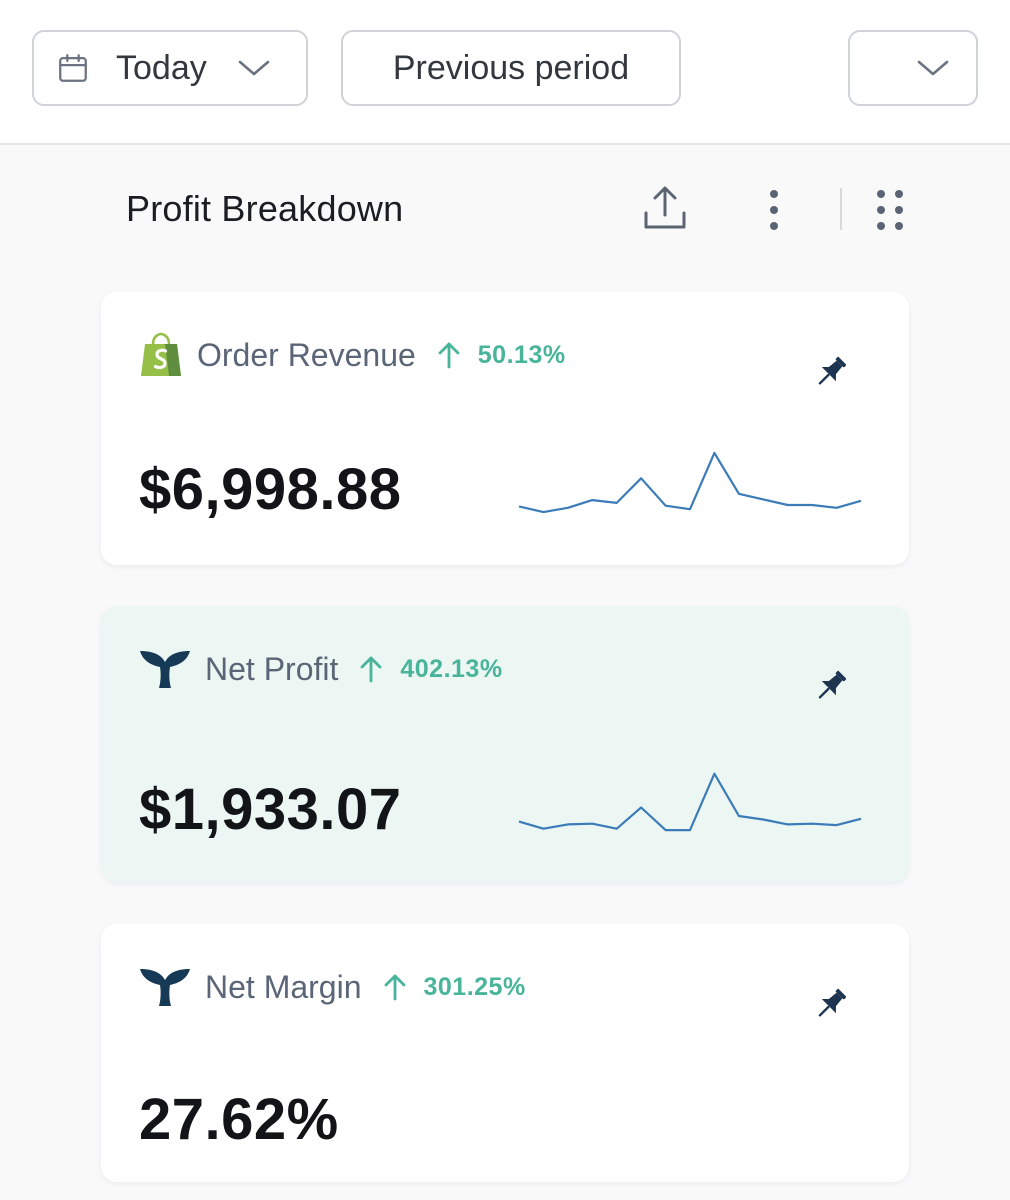 This screenshot has width=1010, height=1200. I want to click on change-percent: 50.13%, so click(521, 354).